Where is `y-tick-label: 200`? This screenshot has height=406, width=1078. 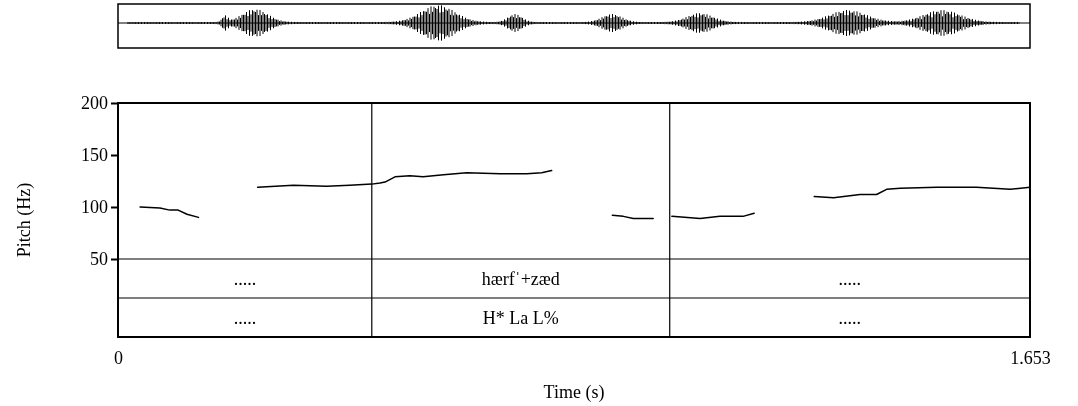 y-tick-label: 200 is located at coordinates (94, 103).